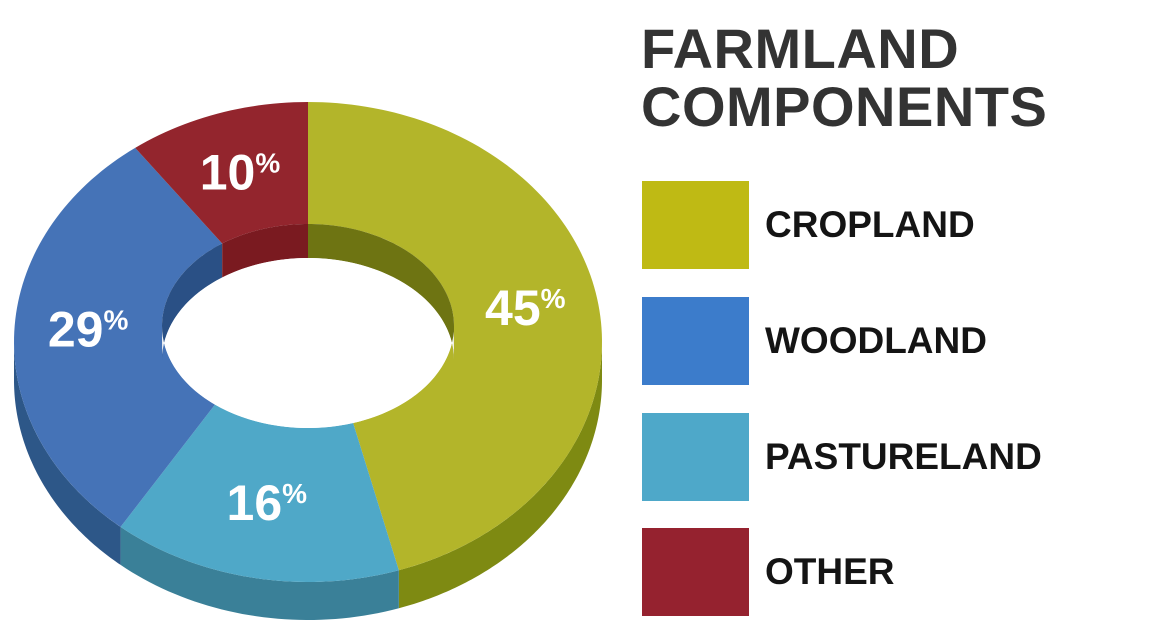 This screenshot has width=1176, height=624. I want to click on legend-item-woodland: WOODLAND, so click(902, 341).